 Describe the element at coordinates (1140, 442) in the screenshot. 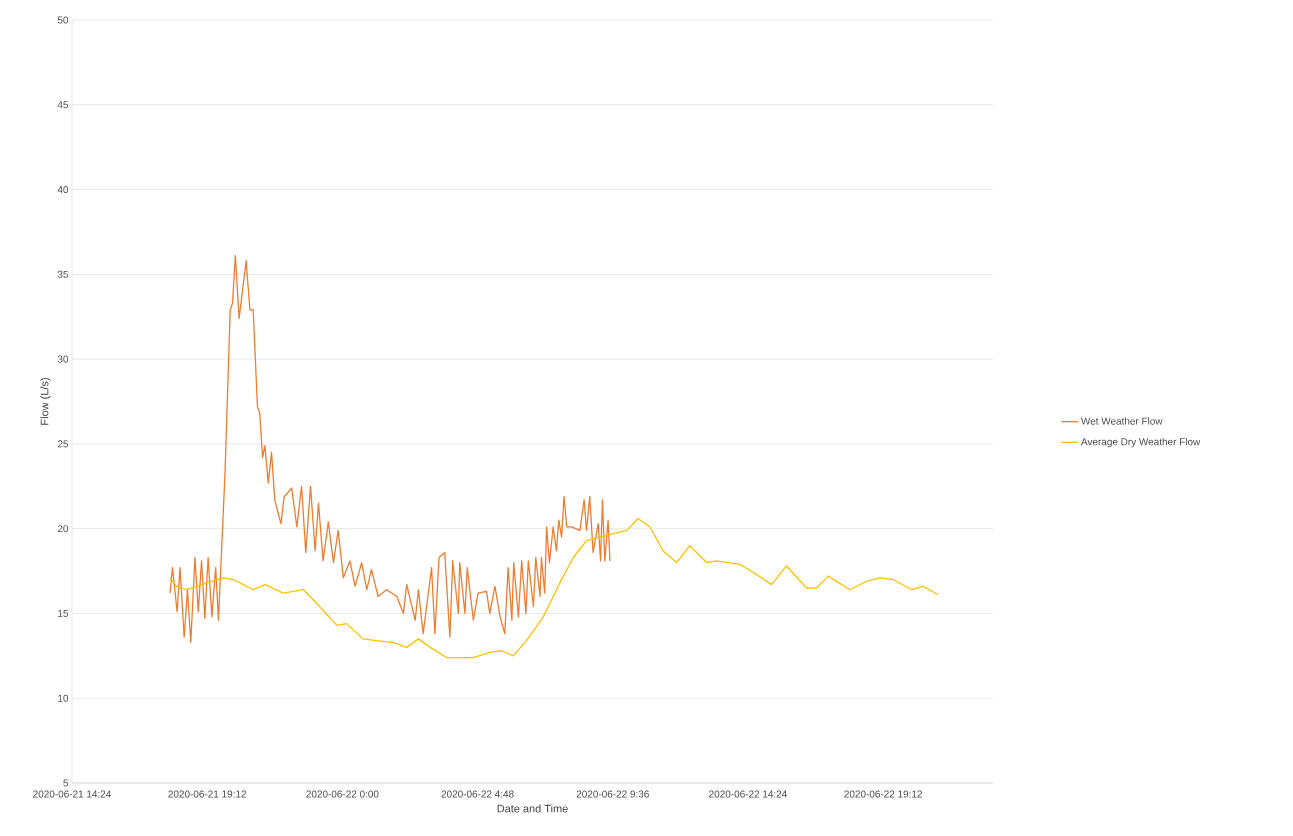

I see `legend-label: Average Dry Weather Flow` at that location.